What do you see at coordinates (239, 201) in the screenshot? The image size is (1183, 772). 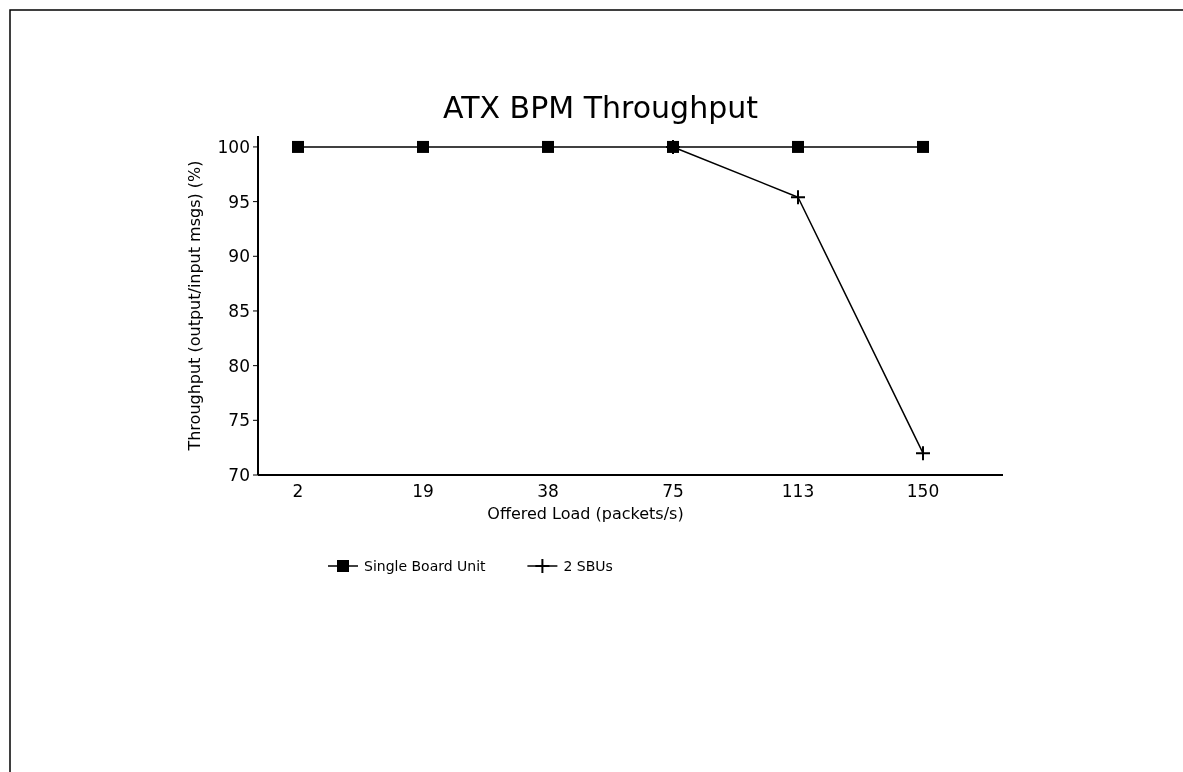 I see `y-tick-label: 95` at bounding box center [239, 201].